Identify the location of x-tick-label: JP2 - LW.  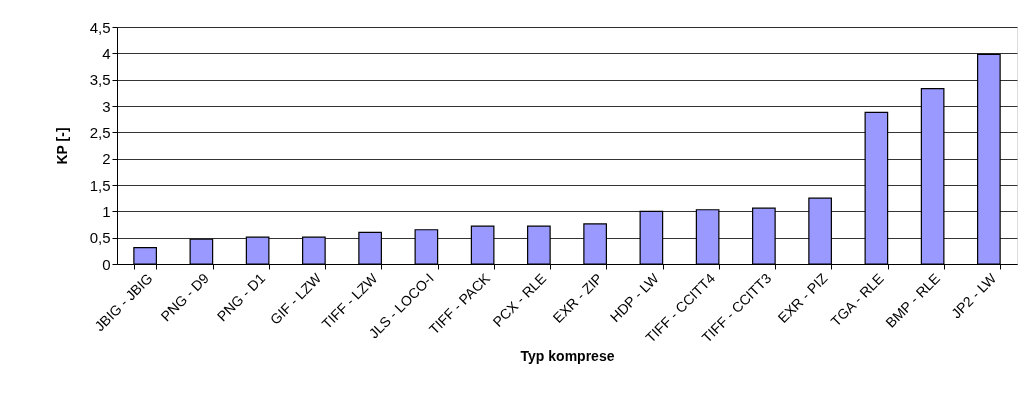
(973, 295).